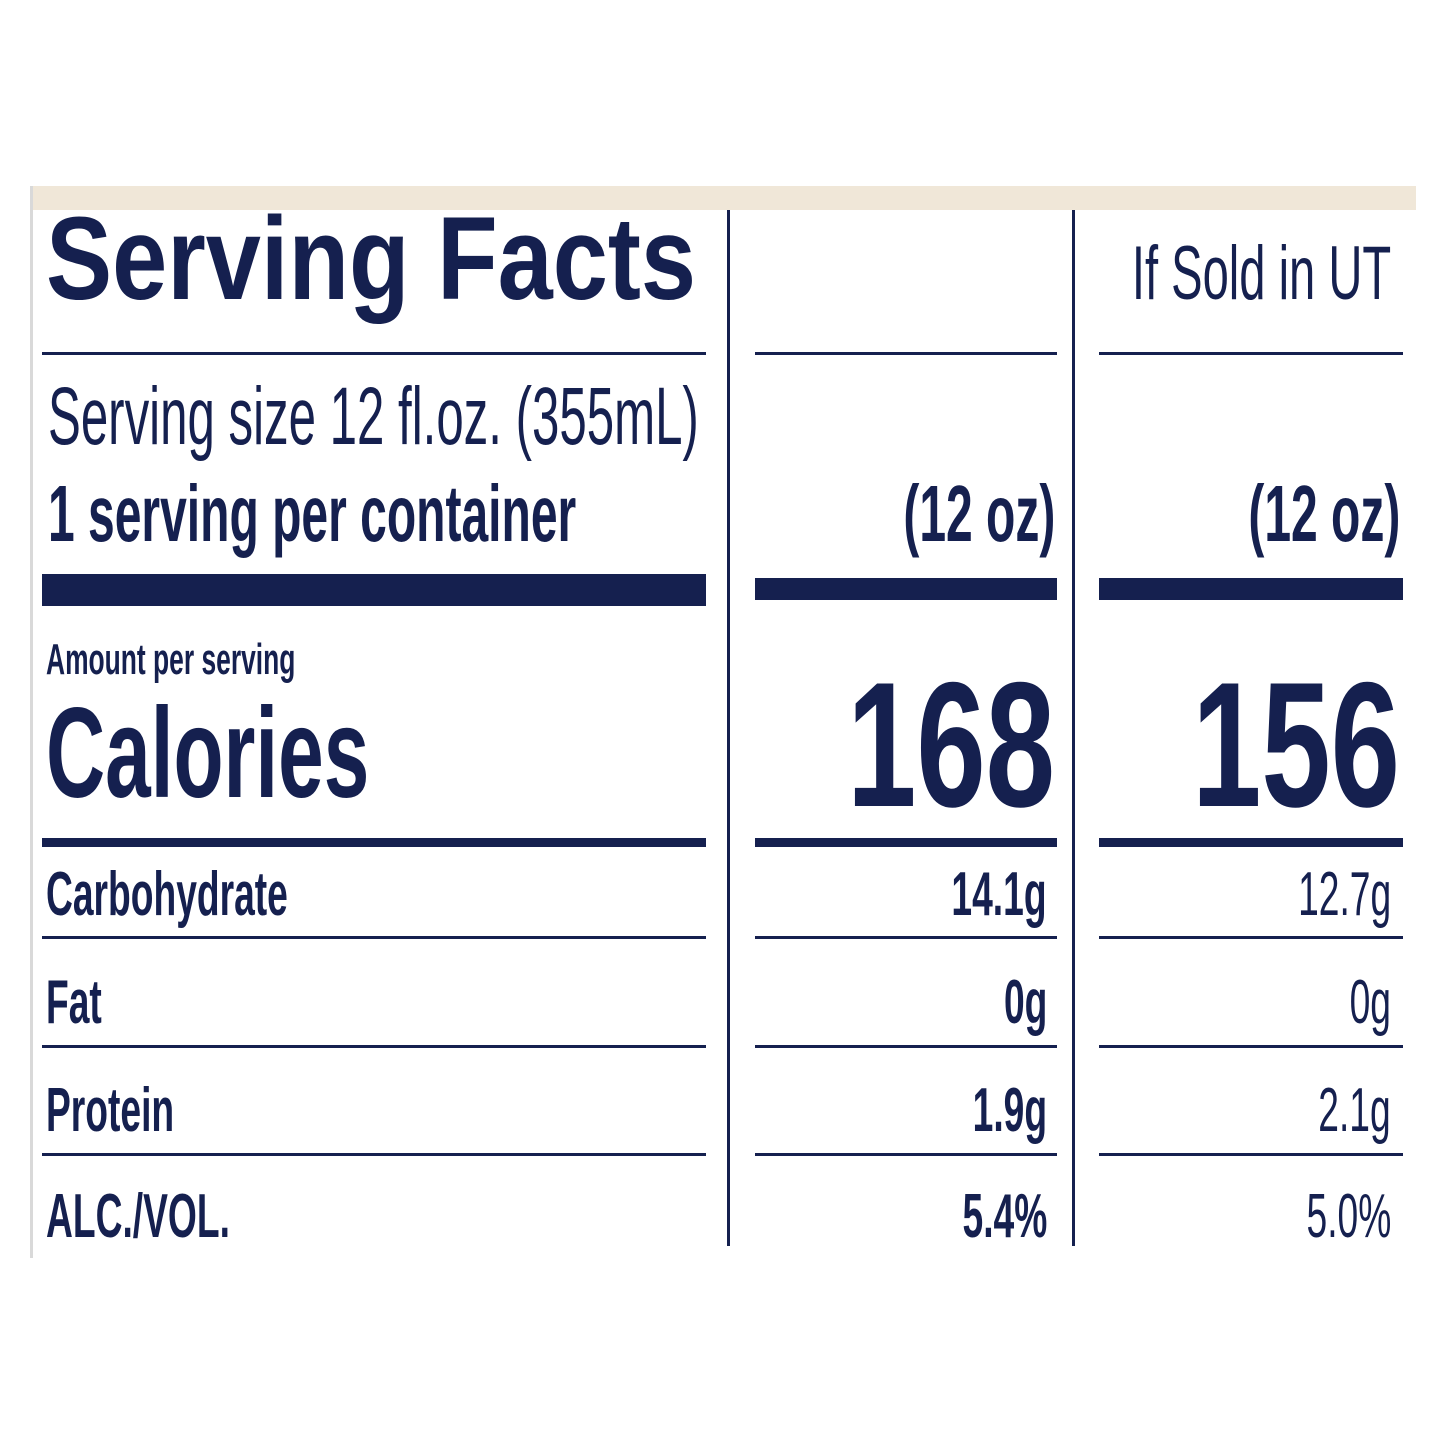 Image resolution: width=1445 pixels, height=1445 pixels. What do you see at coordinates (171, 659) in the screenshot?
I see `amount-per-serving: Amount per serving` at bounding box center [171, 659].